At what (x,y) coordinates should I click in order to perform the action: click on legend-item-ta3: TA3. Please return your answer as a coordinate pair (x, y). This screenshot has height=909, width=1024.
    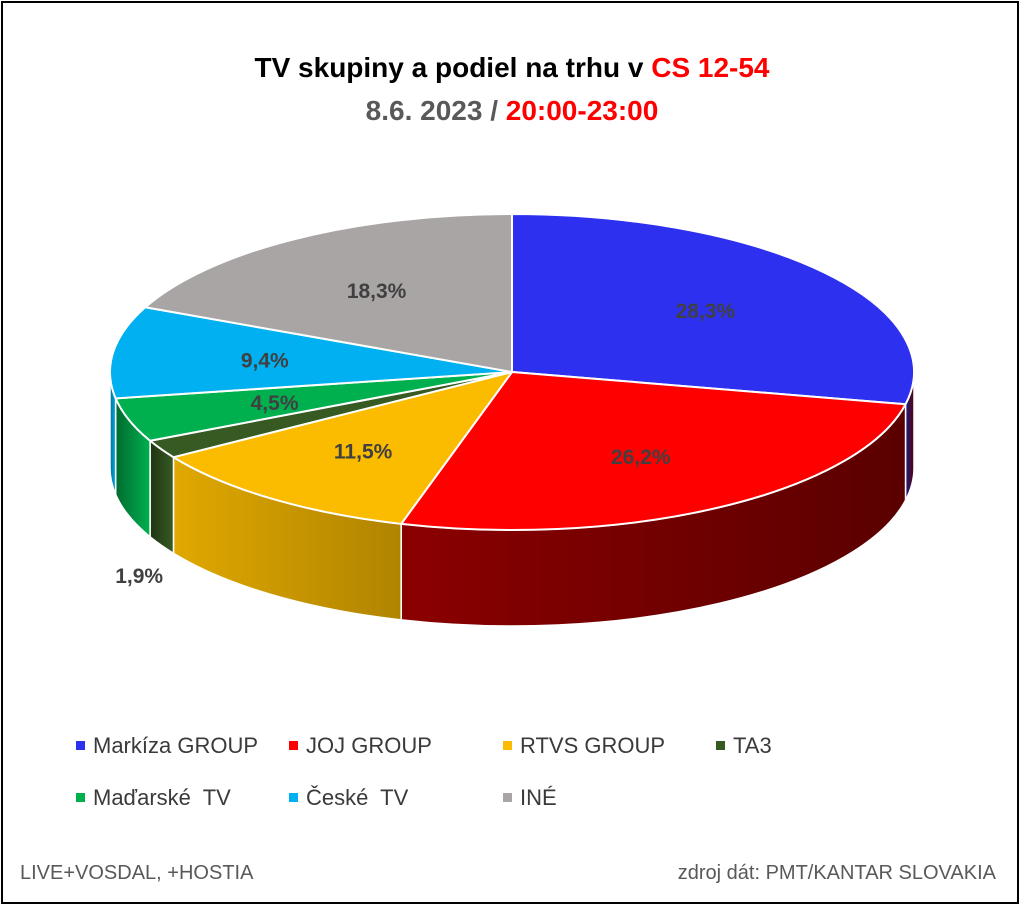
    Looking at the image, I should click on (744, 746).